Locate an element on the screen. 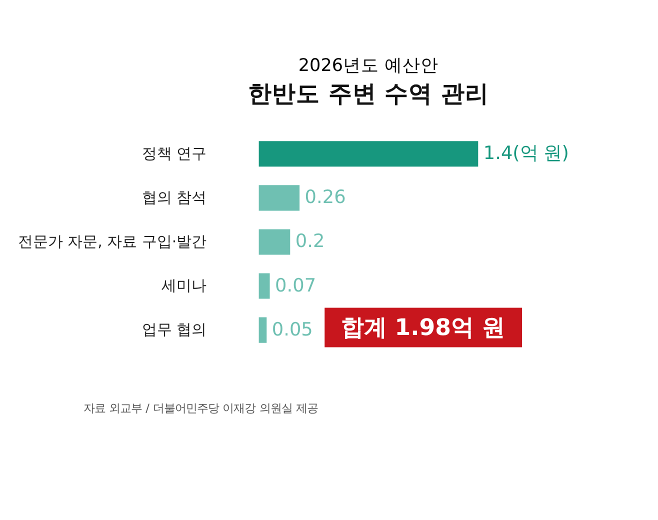 The image size is (658, 520). data-label: 1.4(억 원) is located at coordinates (526, 153).